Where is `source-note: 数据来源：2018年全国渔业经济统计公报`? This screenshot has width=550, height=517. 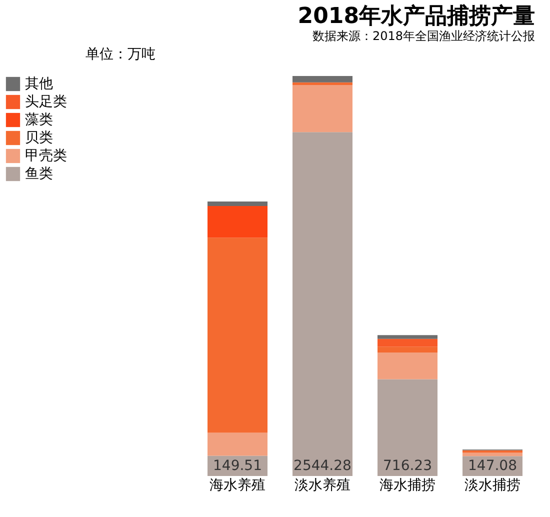
source-note: 数据来源：2018年全国渔业经济统计公报 is located at coordinates (423, 36).